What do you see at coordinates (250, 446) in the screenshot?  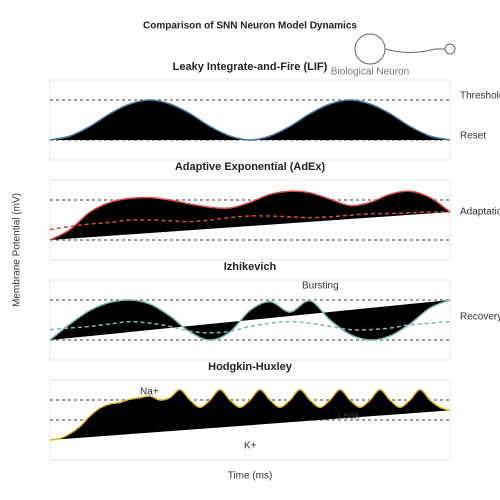 I see `annotation: K+` at bounding box center [250, 446].